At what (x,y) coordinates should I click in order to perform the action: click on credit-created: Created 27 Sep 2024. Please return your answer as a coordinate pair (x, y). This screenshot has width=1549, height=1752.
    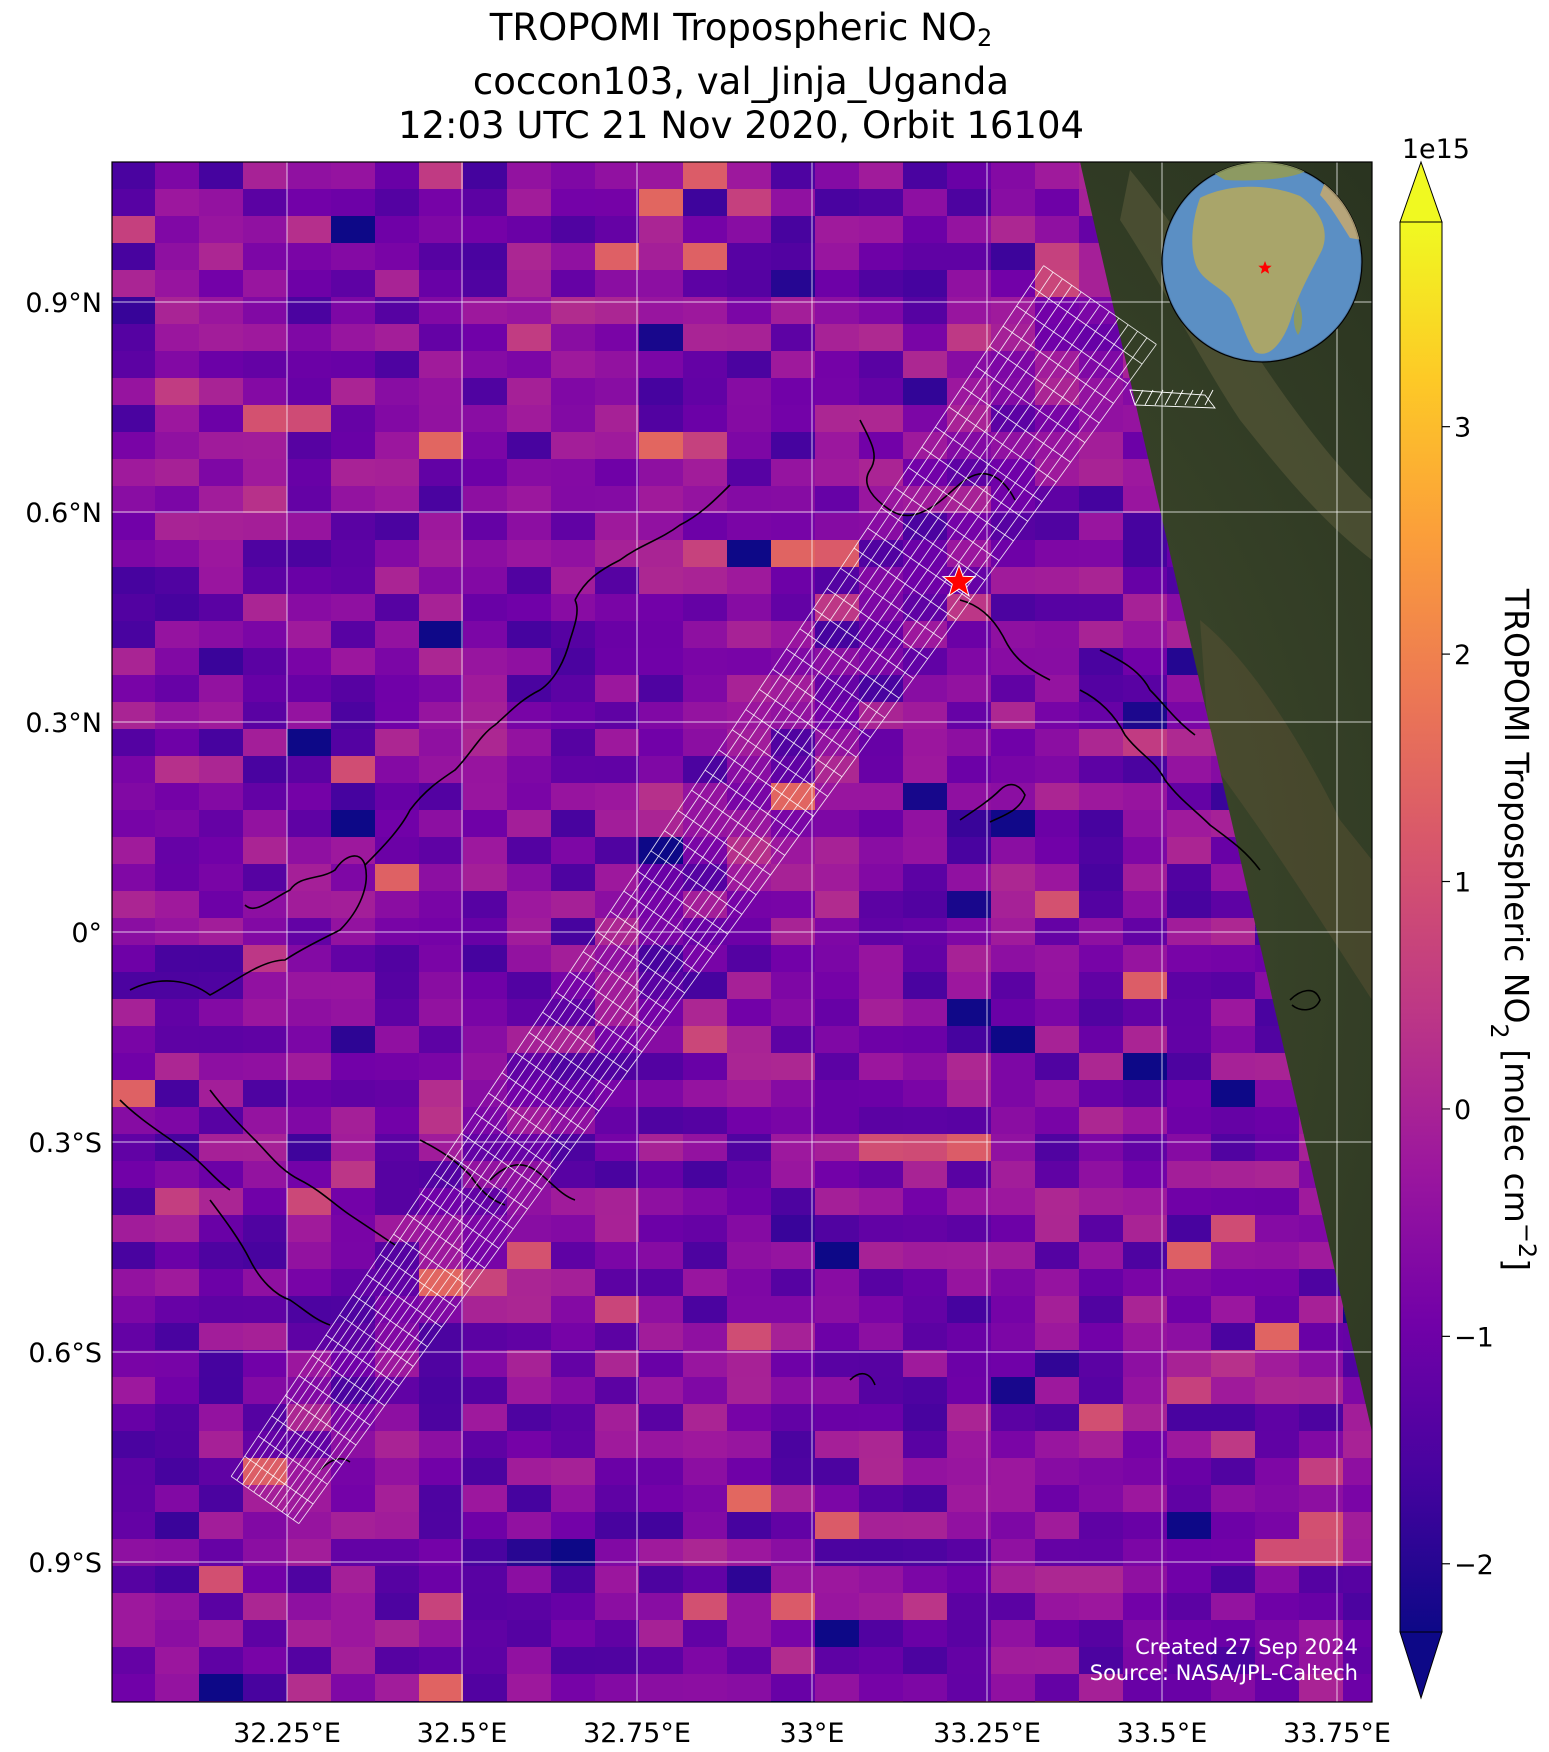
    Looking at the image, I should click on (1246, 1647).